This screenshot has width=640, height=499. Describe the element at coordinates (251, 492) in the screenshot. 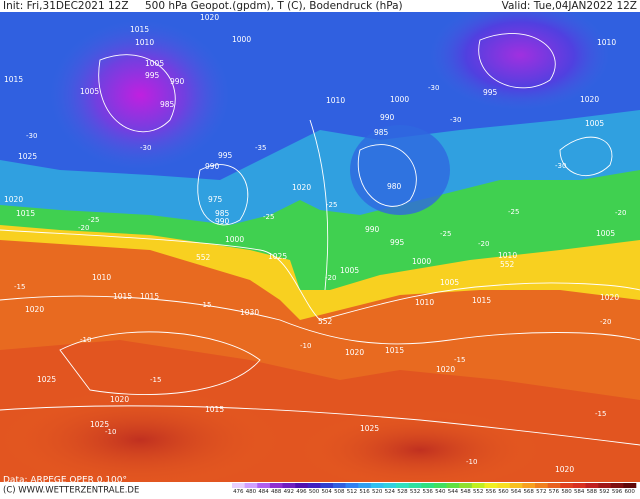

I see `legend-label: 480` at that location.